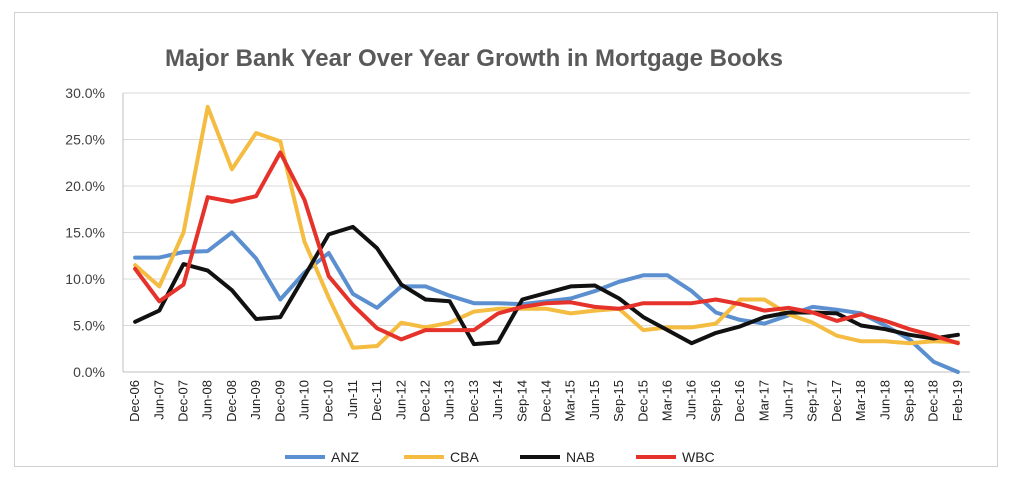 Image resolution: width=1024 pixels, height=481 pixels. I want to click on x-tick-label: Dec-18, so click(933, 401).